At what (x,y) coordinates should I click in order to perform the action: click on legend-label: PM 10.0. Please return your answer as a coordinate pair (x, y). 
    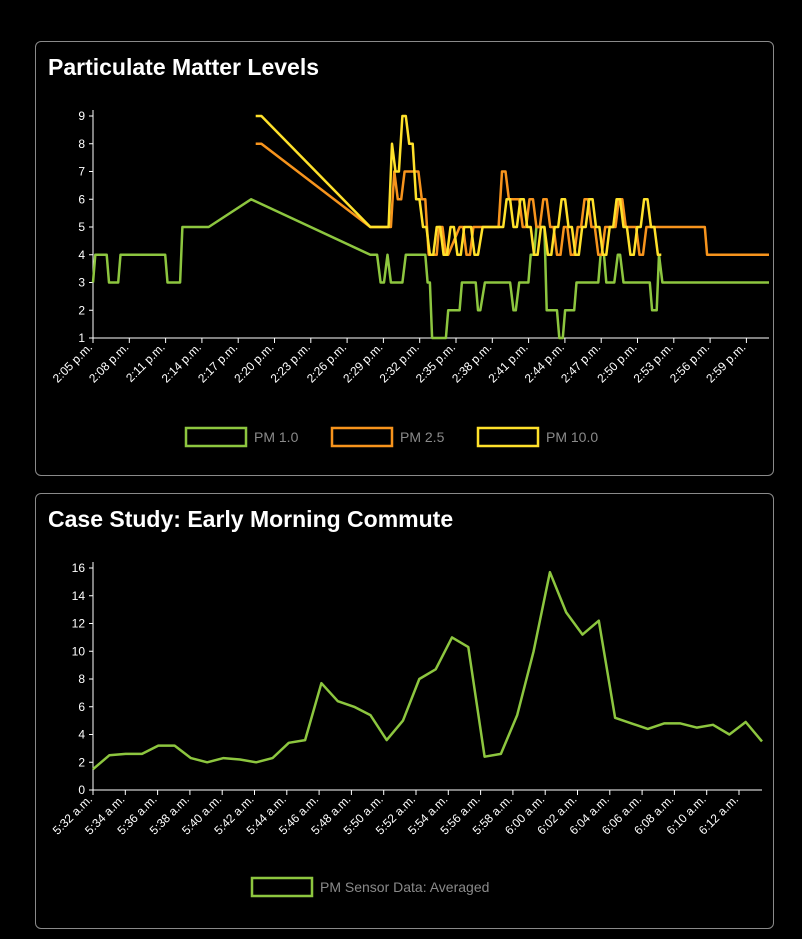
    Looking at the image, I should click on (572, 437).